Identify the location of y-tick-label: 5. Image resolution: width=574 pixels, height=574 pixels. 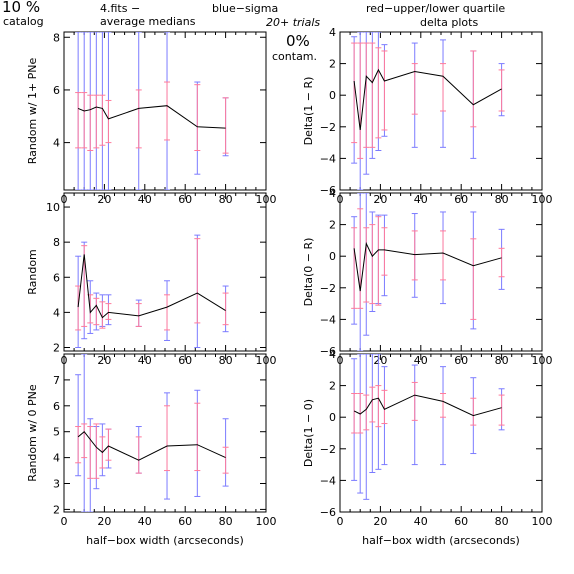
(56, 432).